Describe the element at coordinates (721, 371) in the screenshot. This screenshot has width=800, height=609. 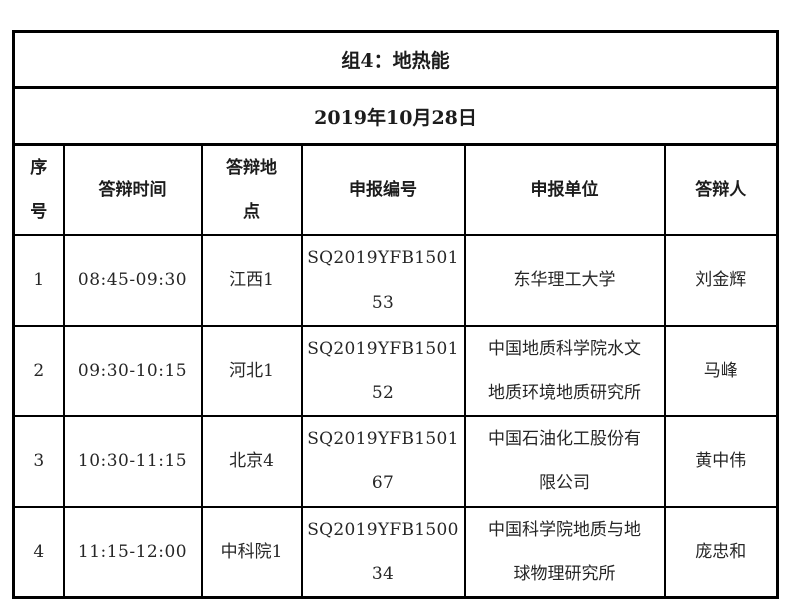
I see `cell-defender: 马峰` at that location.